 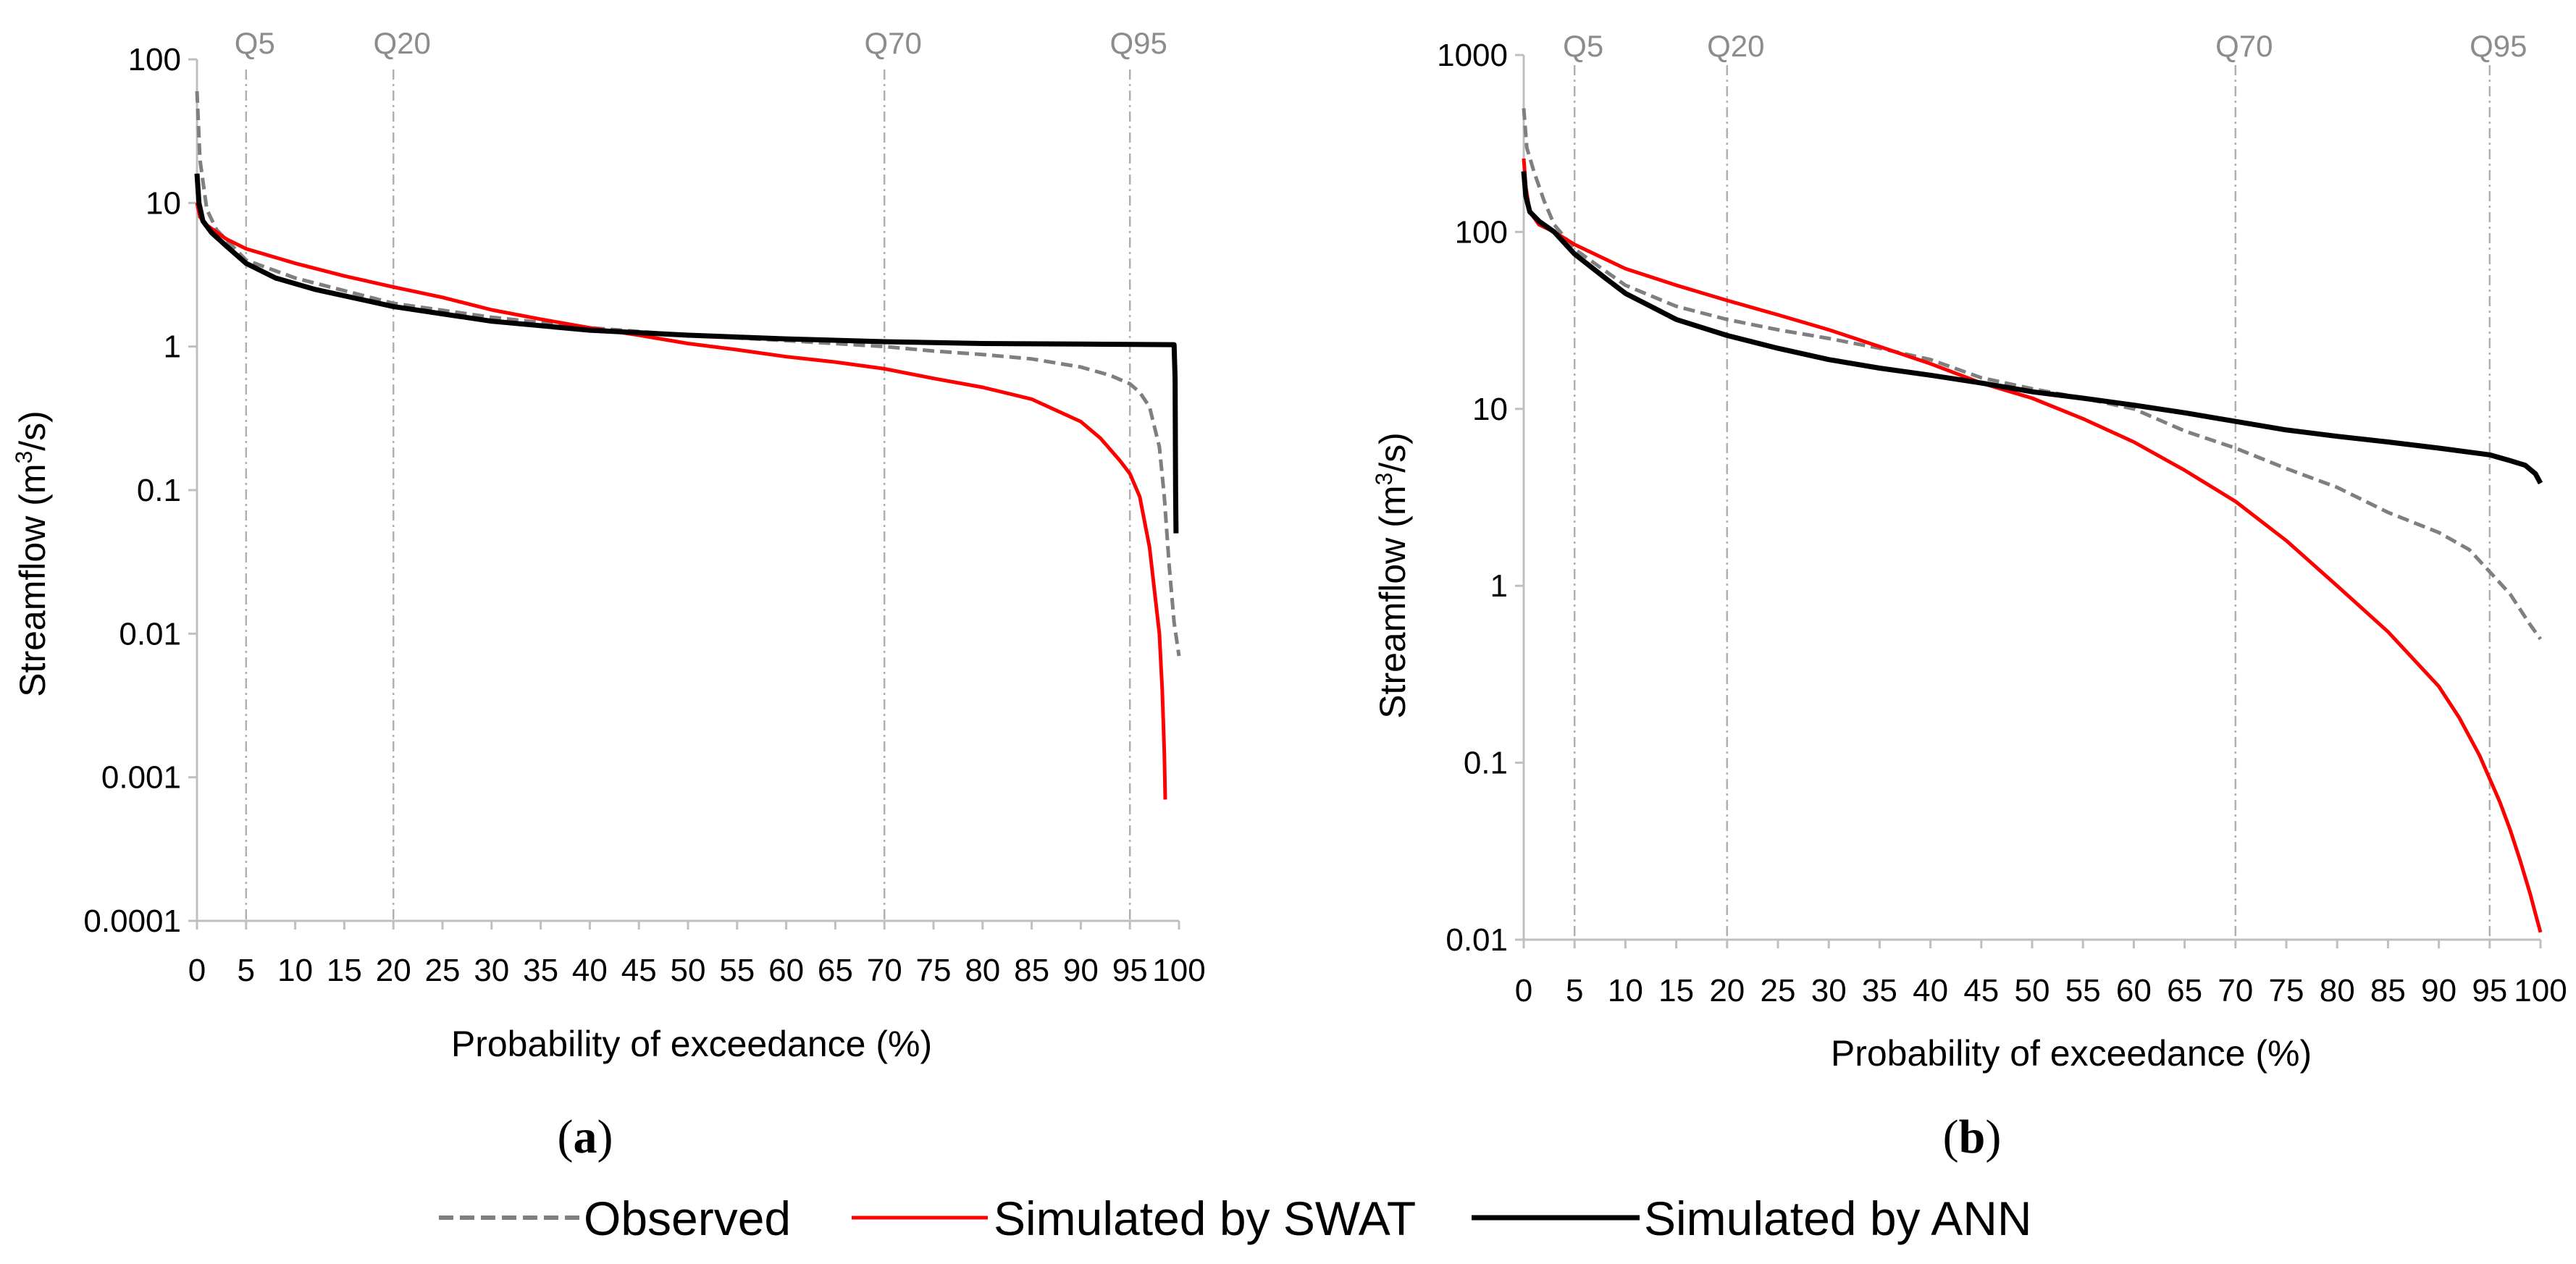 What do you see at coordinates (132, 921) in the screenshot?
I see `y-tick-label: 0.0001` at bounding box center [132, 921].